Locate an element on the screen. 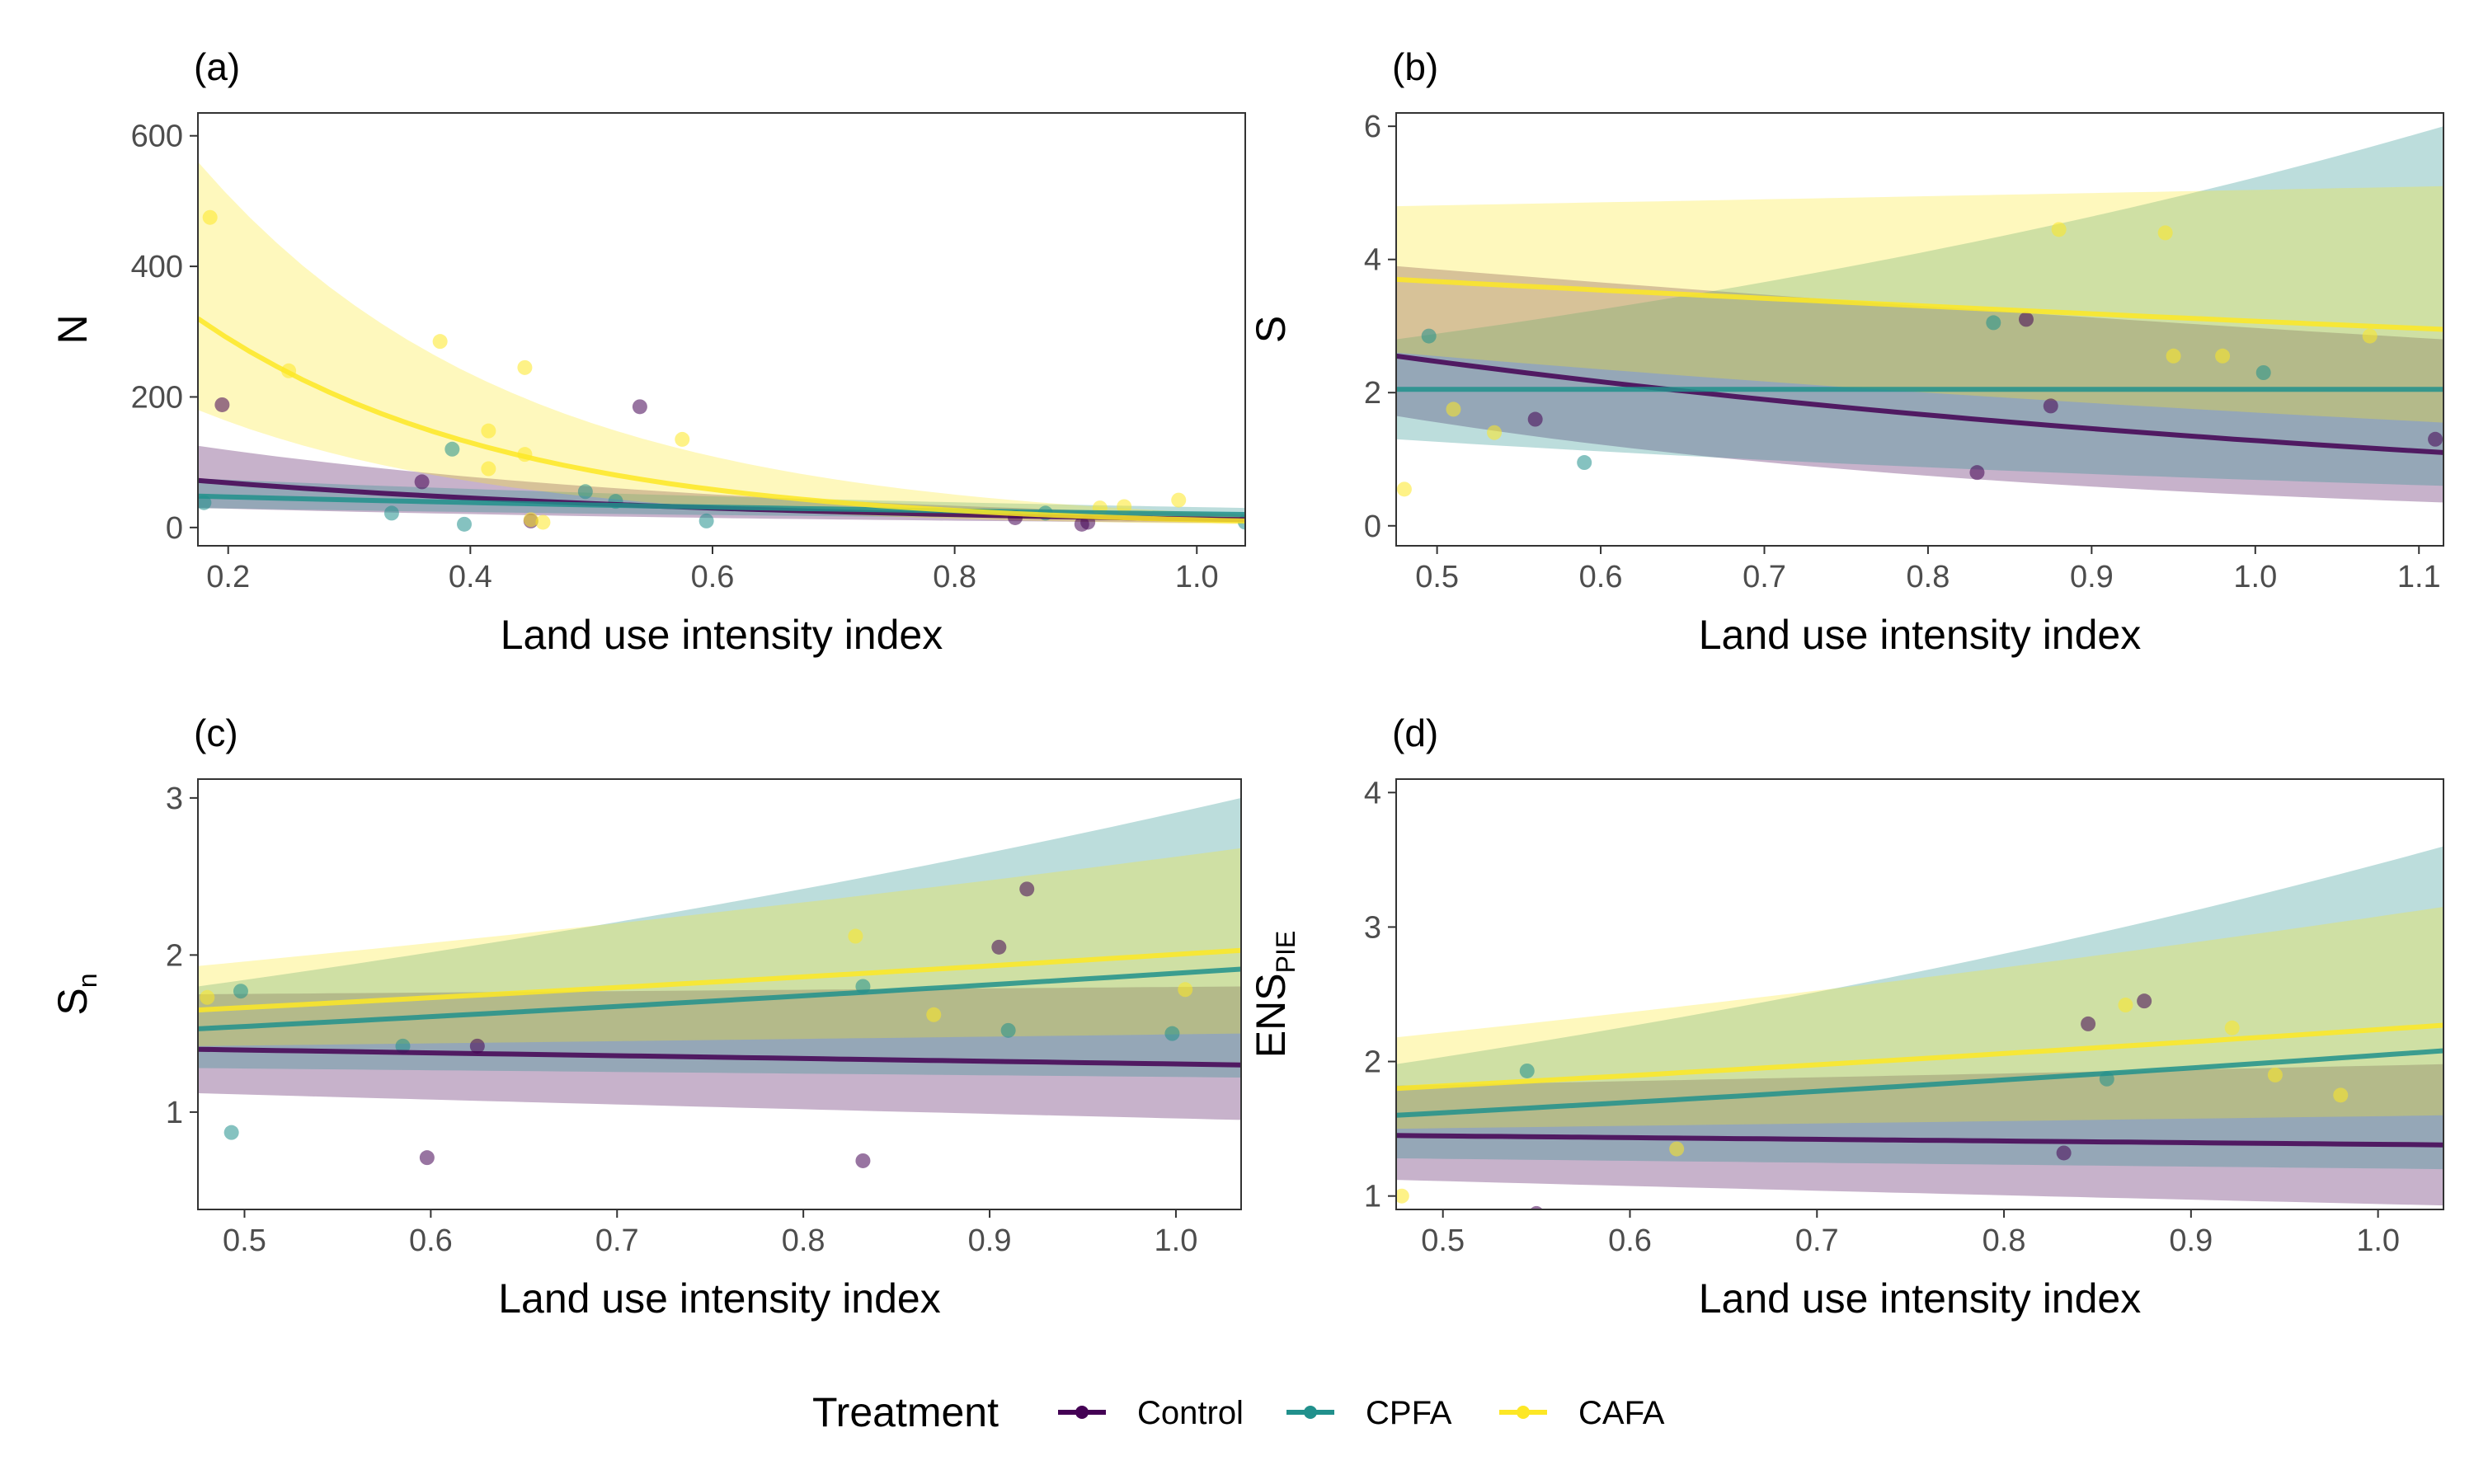 The height and width of the screenshot is (1484, 2474). x-tick-label: 0.9 is located at coordinates (2092, 577).